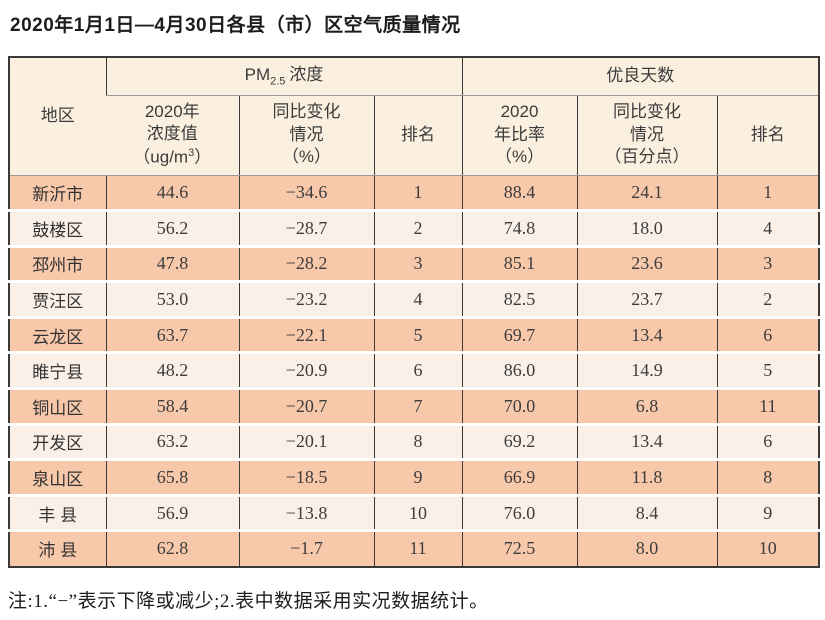 This screenshot has width=825, height=620. What do you see at coordinates (768, 194) in the screenshot?
I see `good-rank-cell: 1` at bounding box center [768, 194].